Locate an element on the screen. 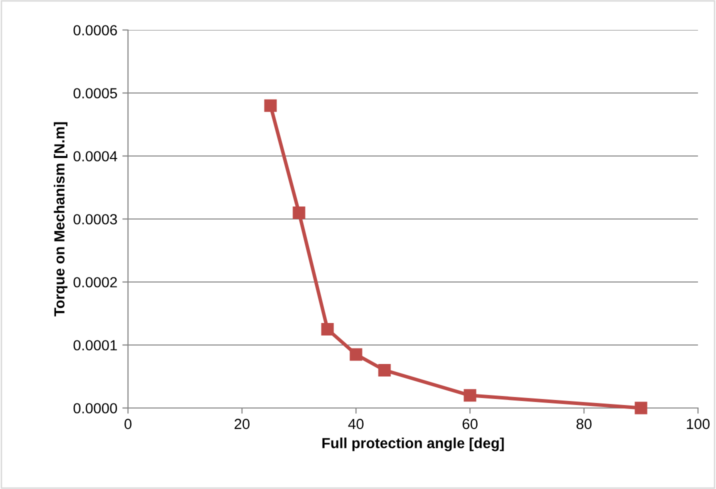  x-tick-label: 20 is located at coordinates (242, 424).